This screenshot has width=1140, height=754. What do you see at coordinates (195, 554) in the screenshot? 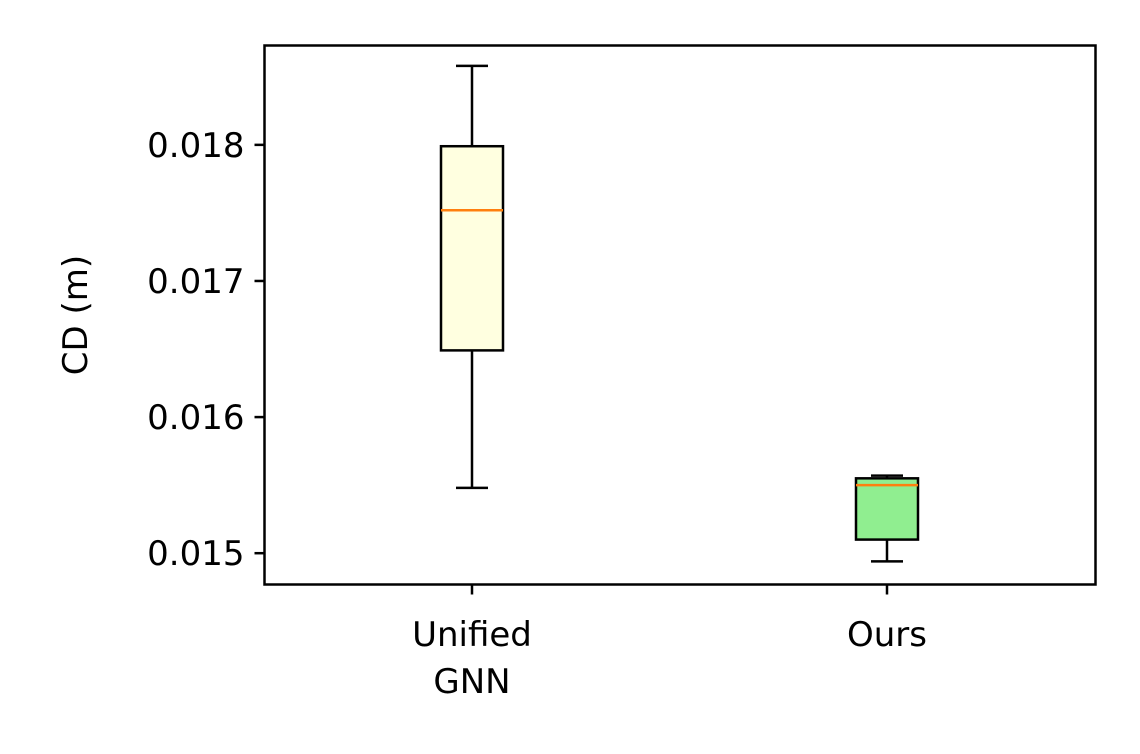
I see `y-tick-label: 0.015` at bounding box center [195, 554].